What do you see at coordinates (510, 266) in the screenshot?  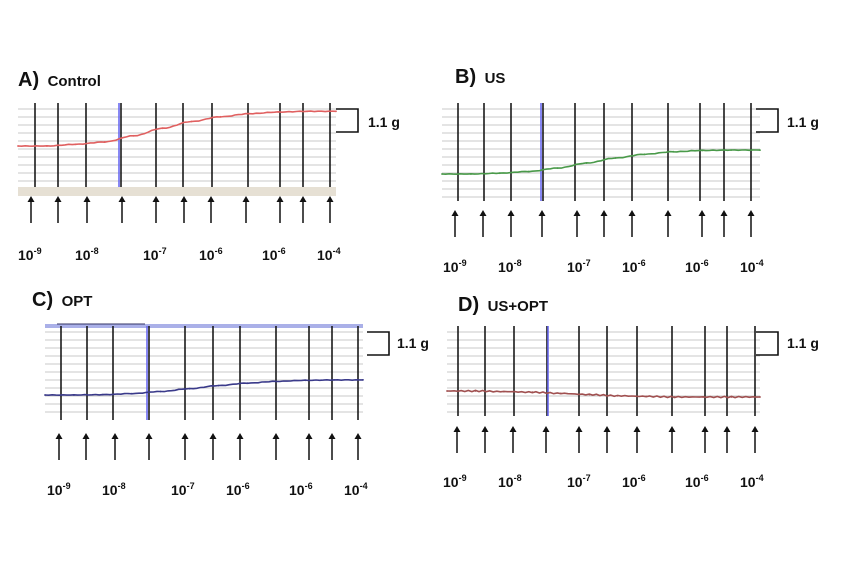 I see `tick-label-b-2: 10⁻⁸` at bounding box center [510, 266].